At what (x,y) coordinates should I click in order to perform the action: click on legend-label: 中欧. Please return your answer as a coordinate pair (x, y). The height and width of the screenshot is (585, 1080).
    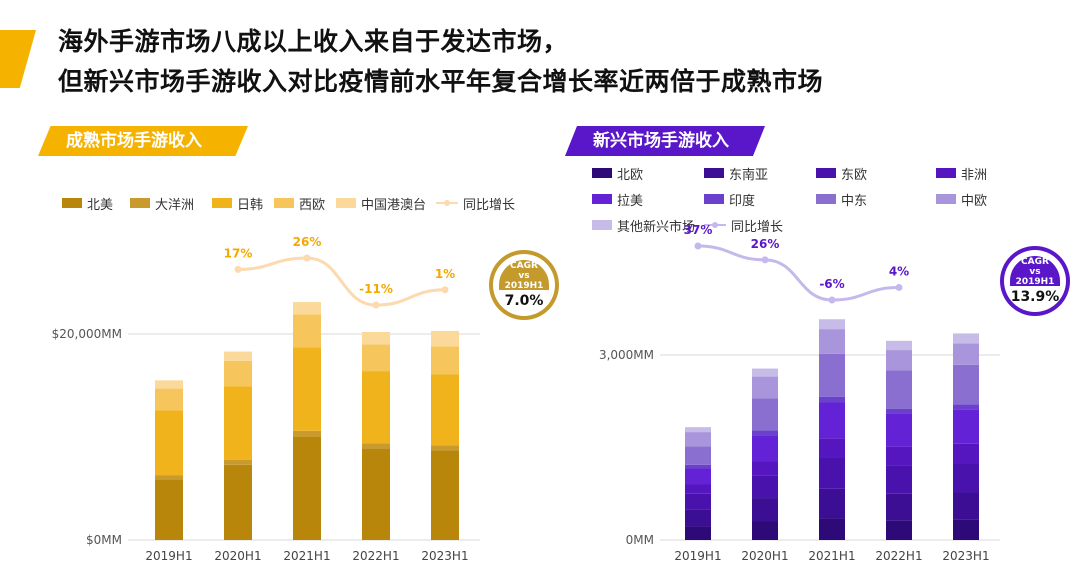
    Looking at the image, I should click on (974, 201).